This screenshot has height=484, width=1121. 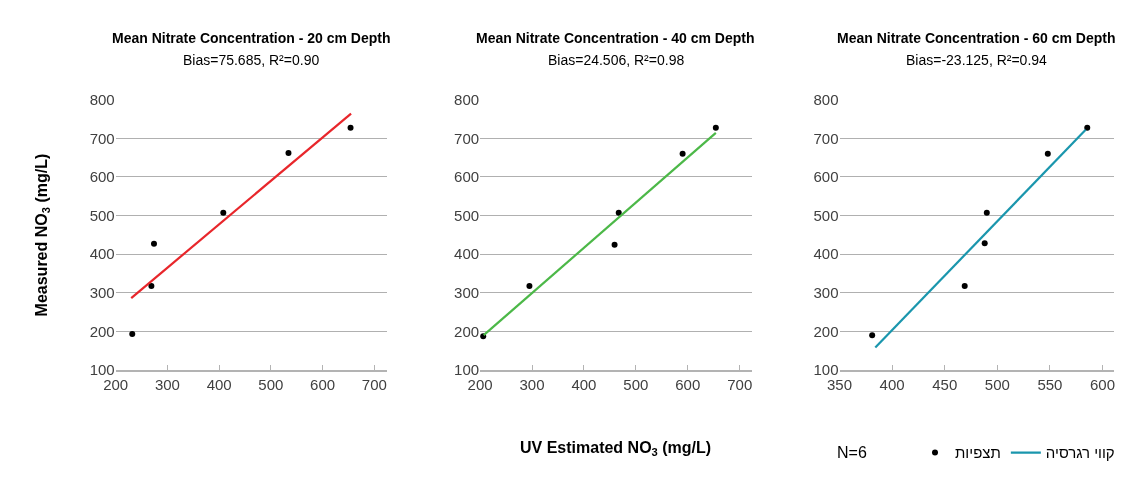 I want to click on chart-title: Mean Nitrate Concentration - 20 cm Depth, so click(x=251, y=38).